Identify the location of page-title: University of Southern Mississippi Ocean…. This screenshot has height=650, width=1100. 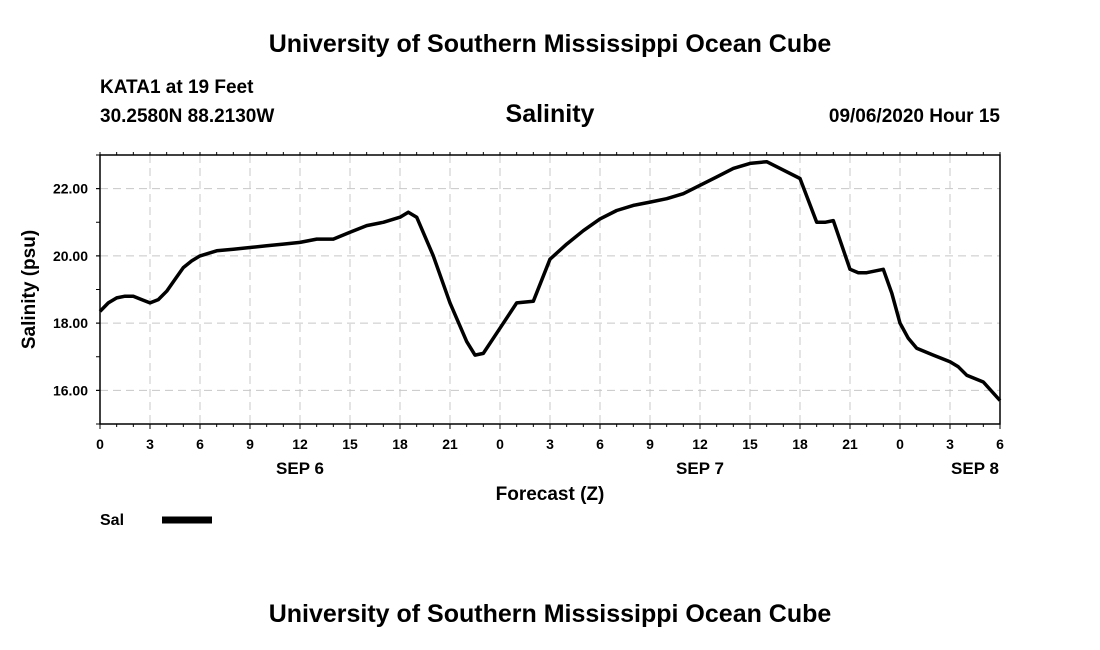
(550, 44).